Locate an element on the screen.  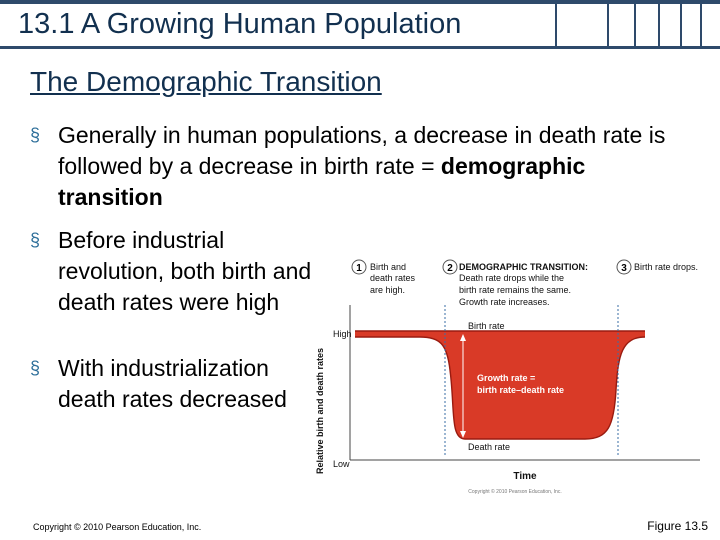
bullet-term: demographic transition is located at coordinates (322, 181).